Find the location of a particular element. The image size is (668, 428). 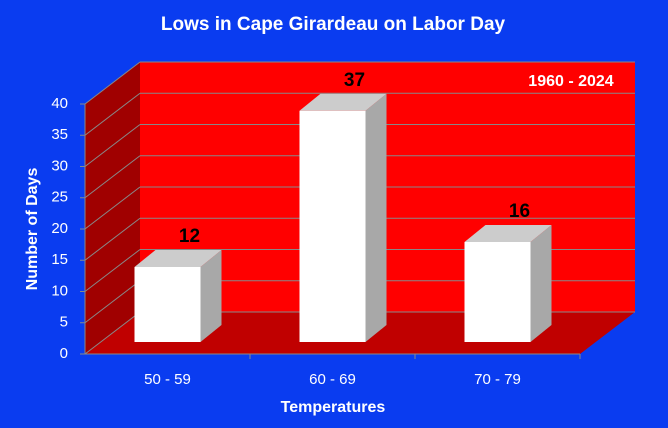

x-tick-label: 50 - 59 is located at coordinates (167, 379).